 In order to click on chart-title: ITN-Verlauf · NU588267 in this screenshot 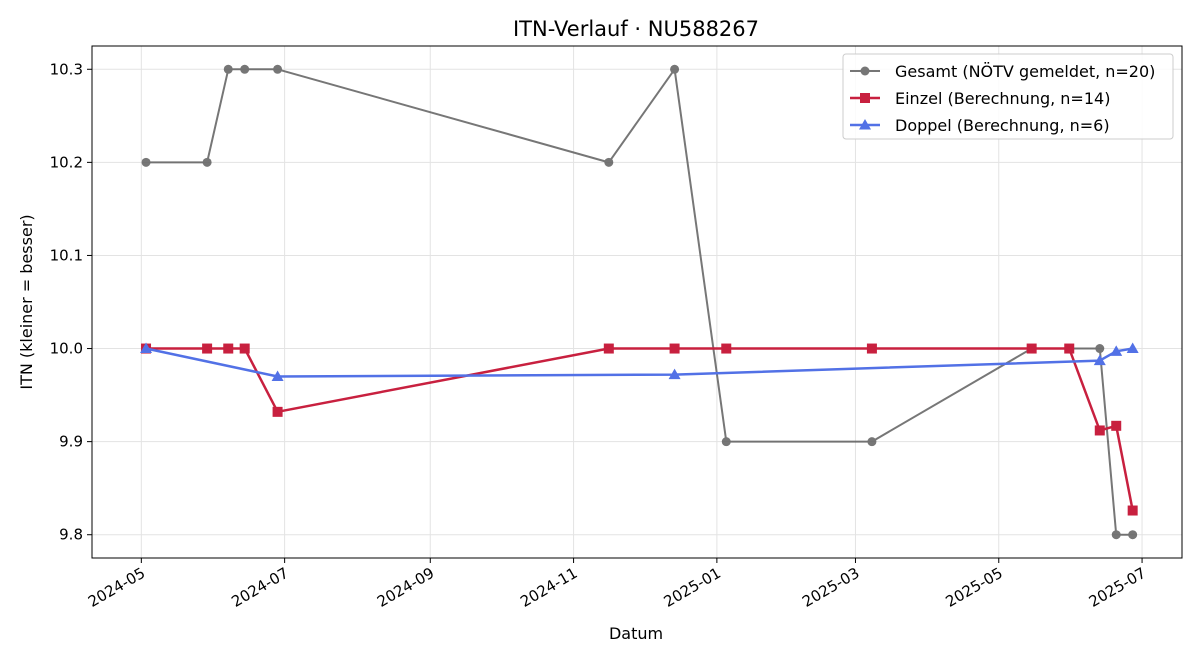, I will do `click(636, 29)`.